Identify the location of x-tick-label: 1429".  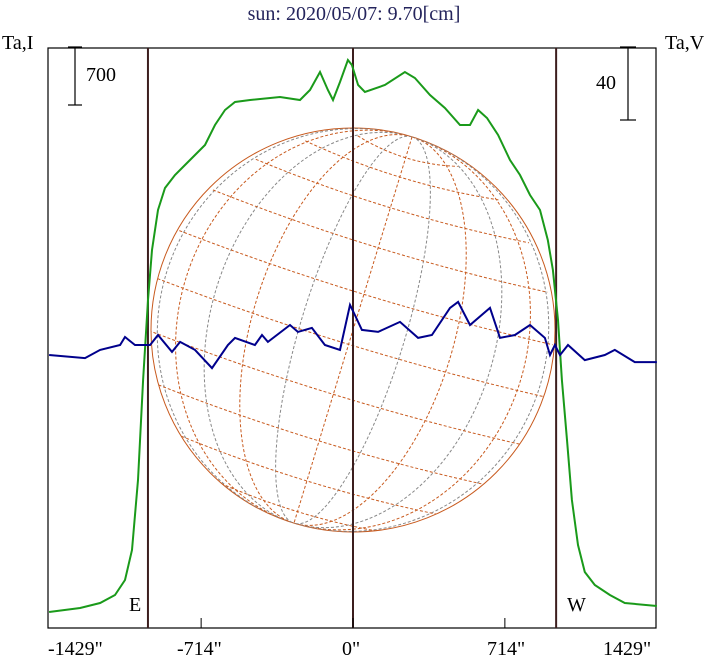
(627, 649).